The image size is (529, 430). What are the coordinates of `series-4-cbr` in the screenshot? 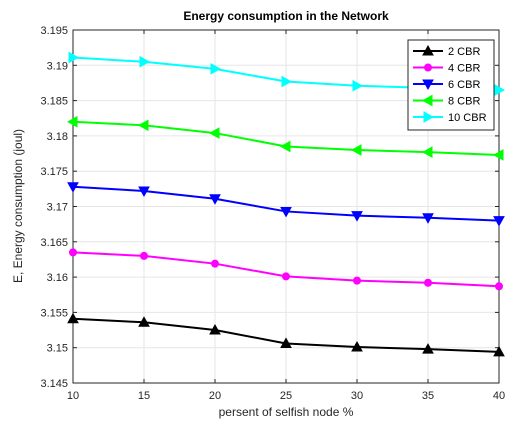 It's located at (286, 269).